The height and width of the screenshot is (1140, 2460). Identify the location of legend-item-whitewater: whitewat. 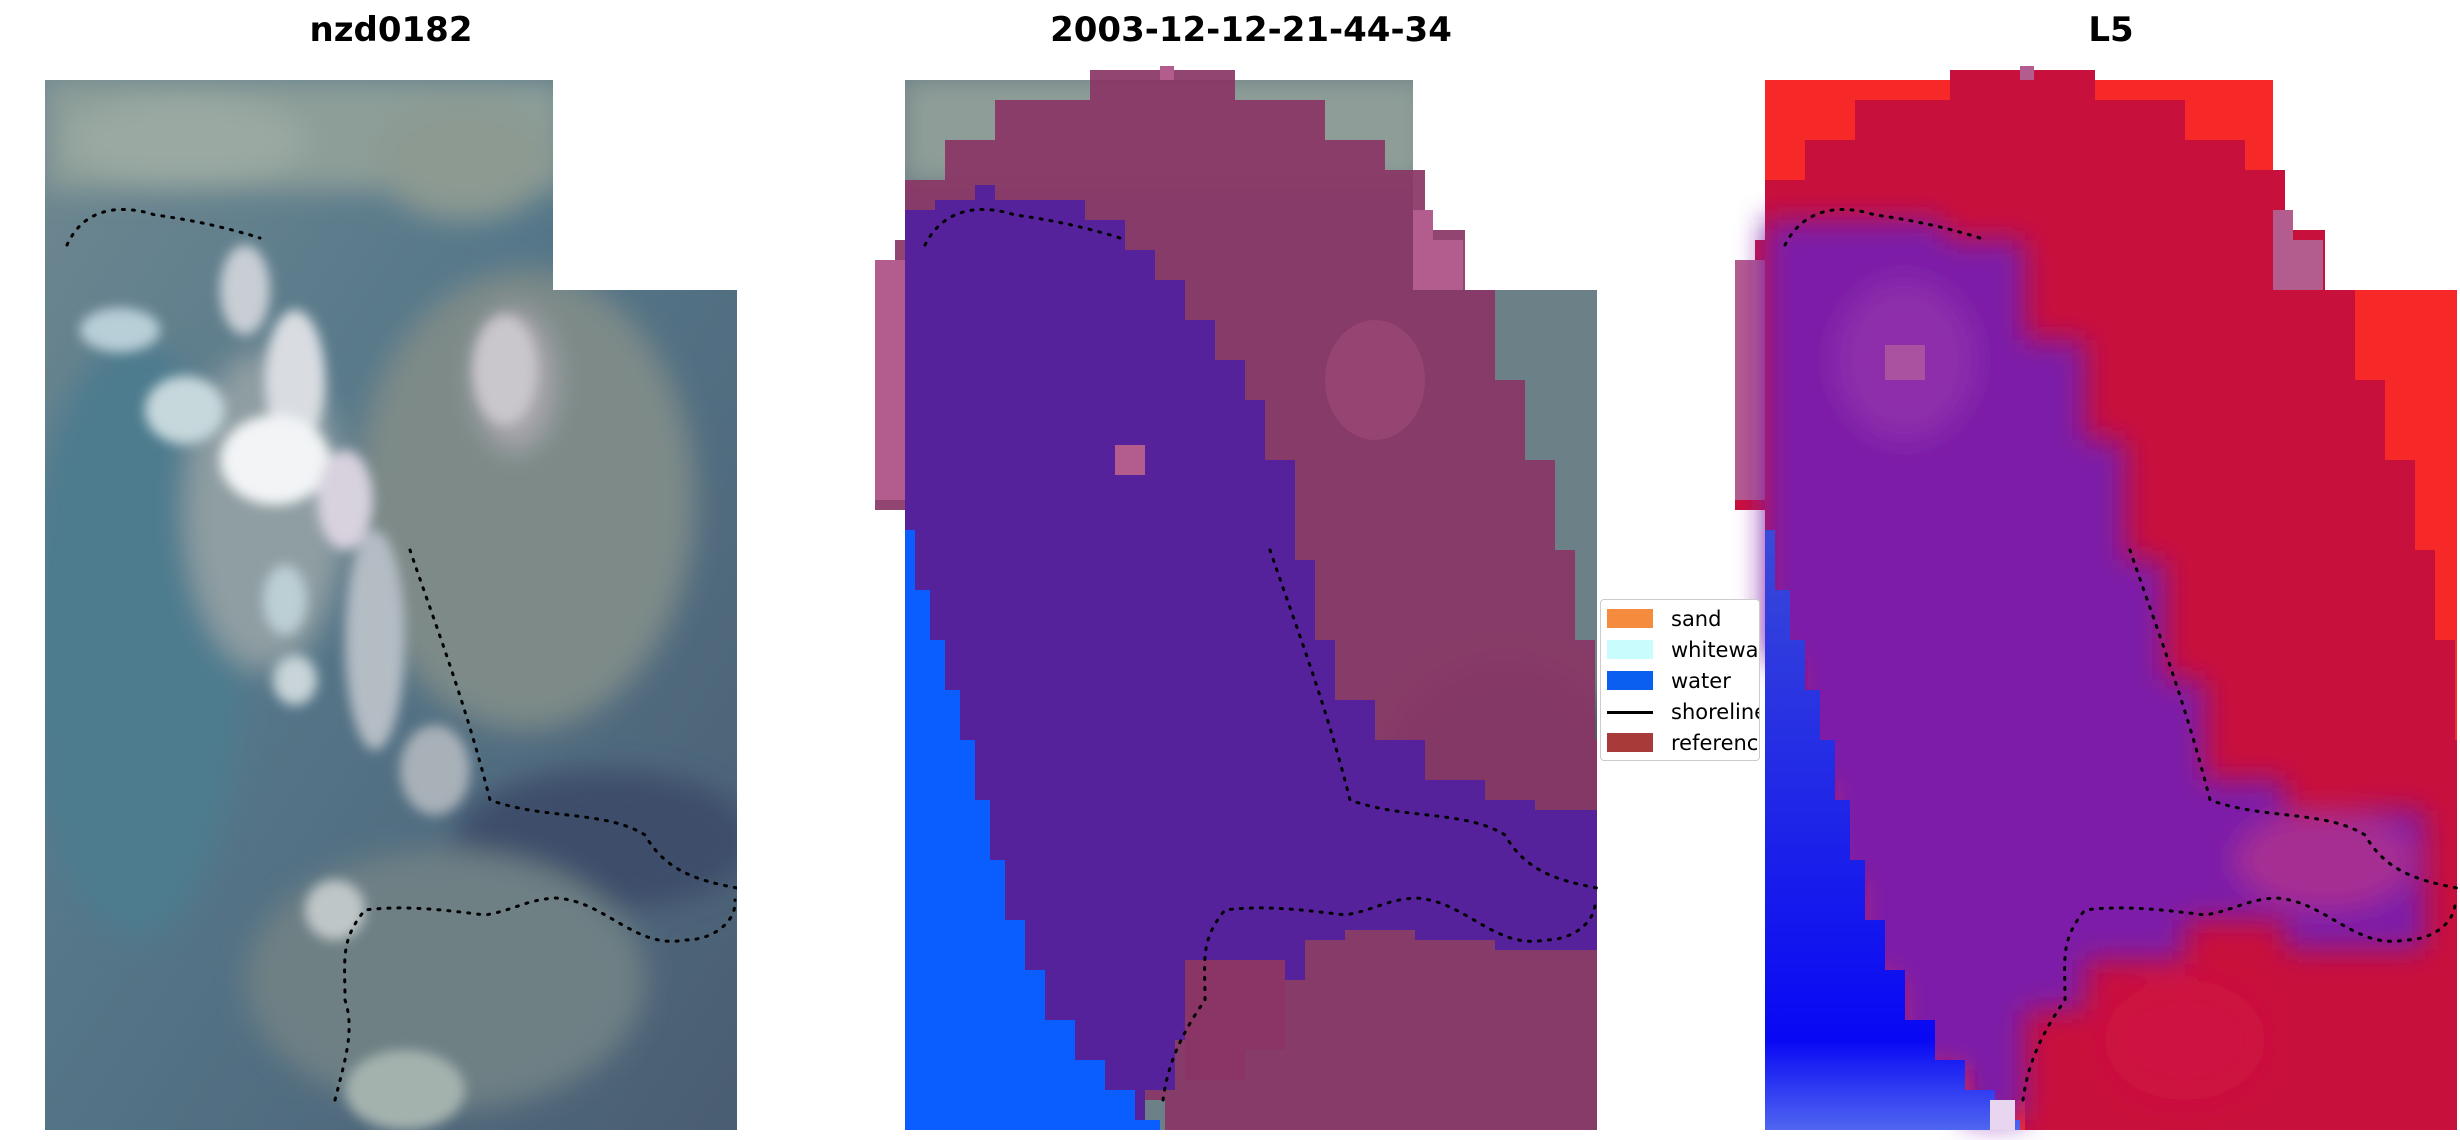
(1683, 650).